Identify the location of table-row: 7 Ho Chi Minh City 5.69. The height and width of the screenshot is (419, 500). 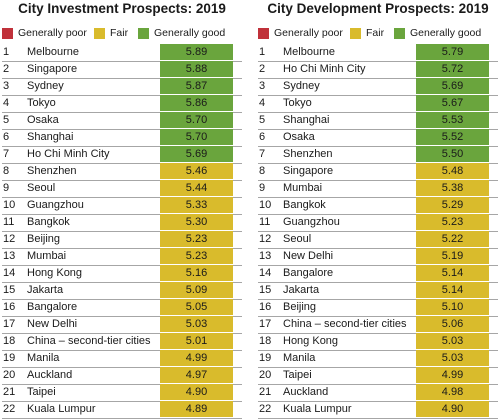
(122, 155).